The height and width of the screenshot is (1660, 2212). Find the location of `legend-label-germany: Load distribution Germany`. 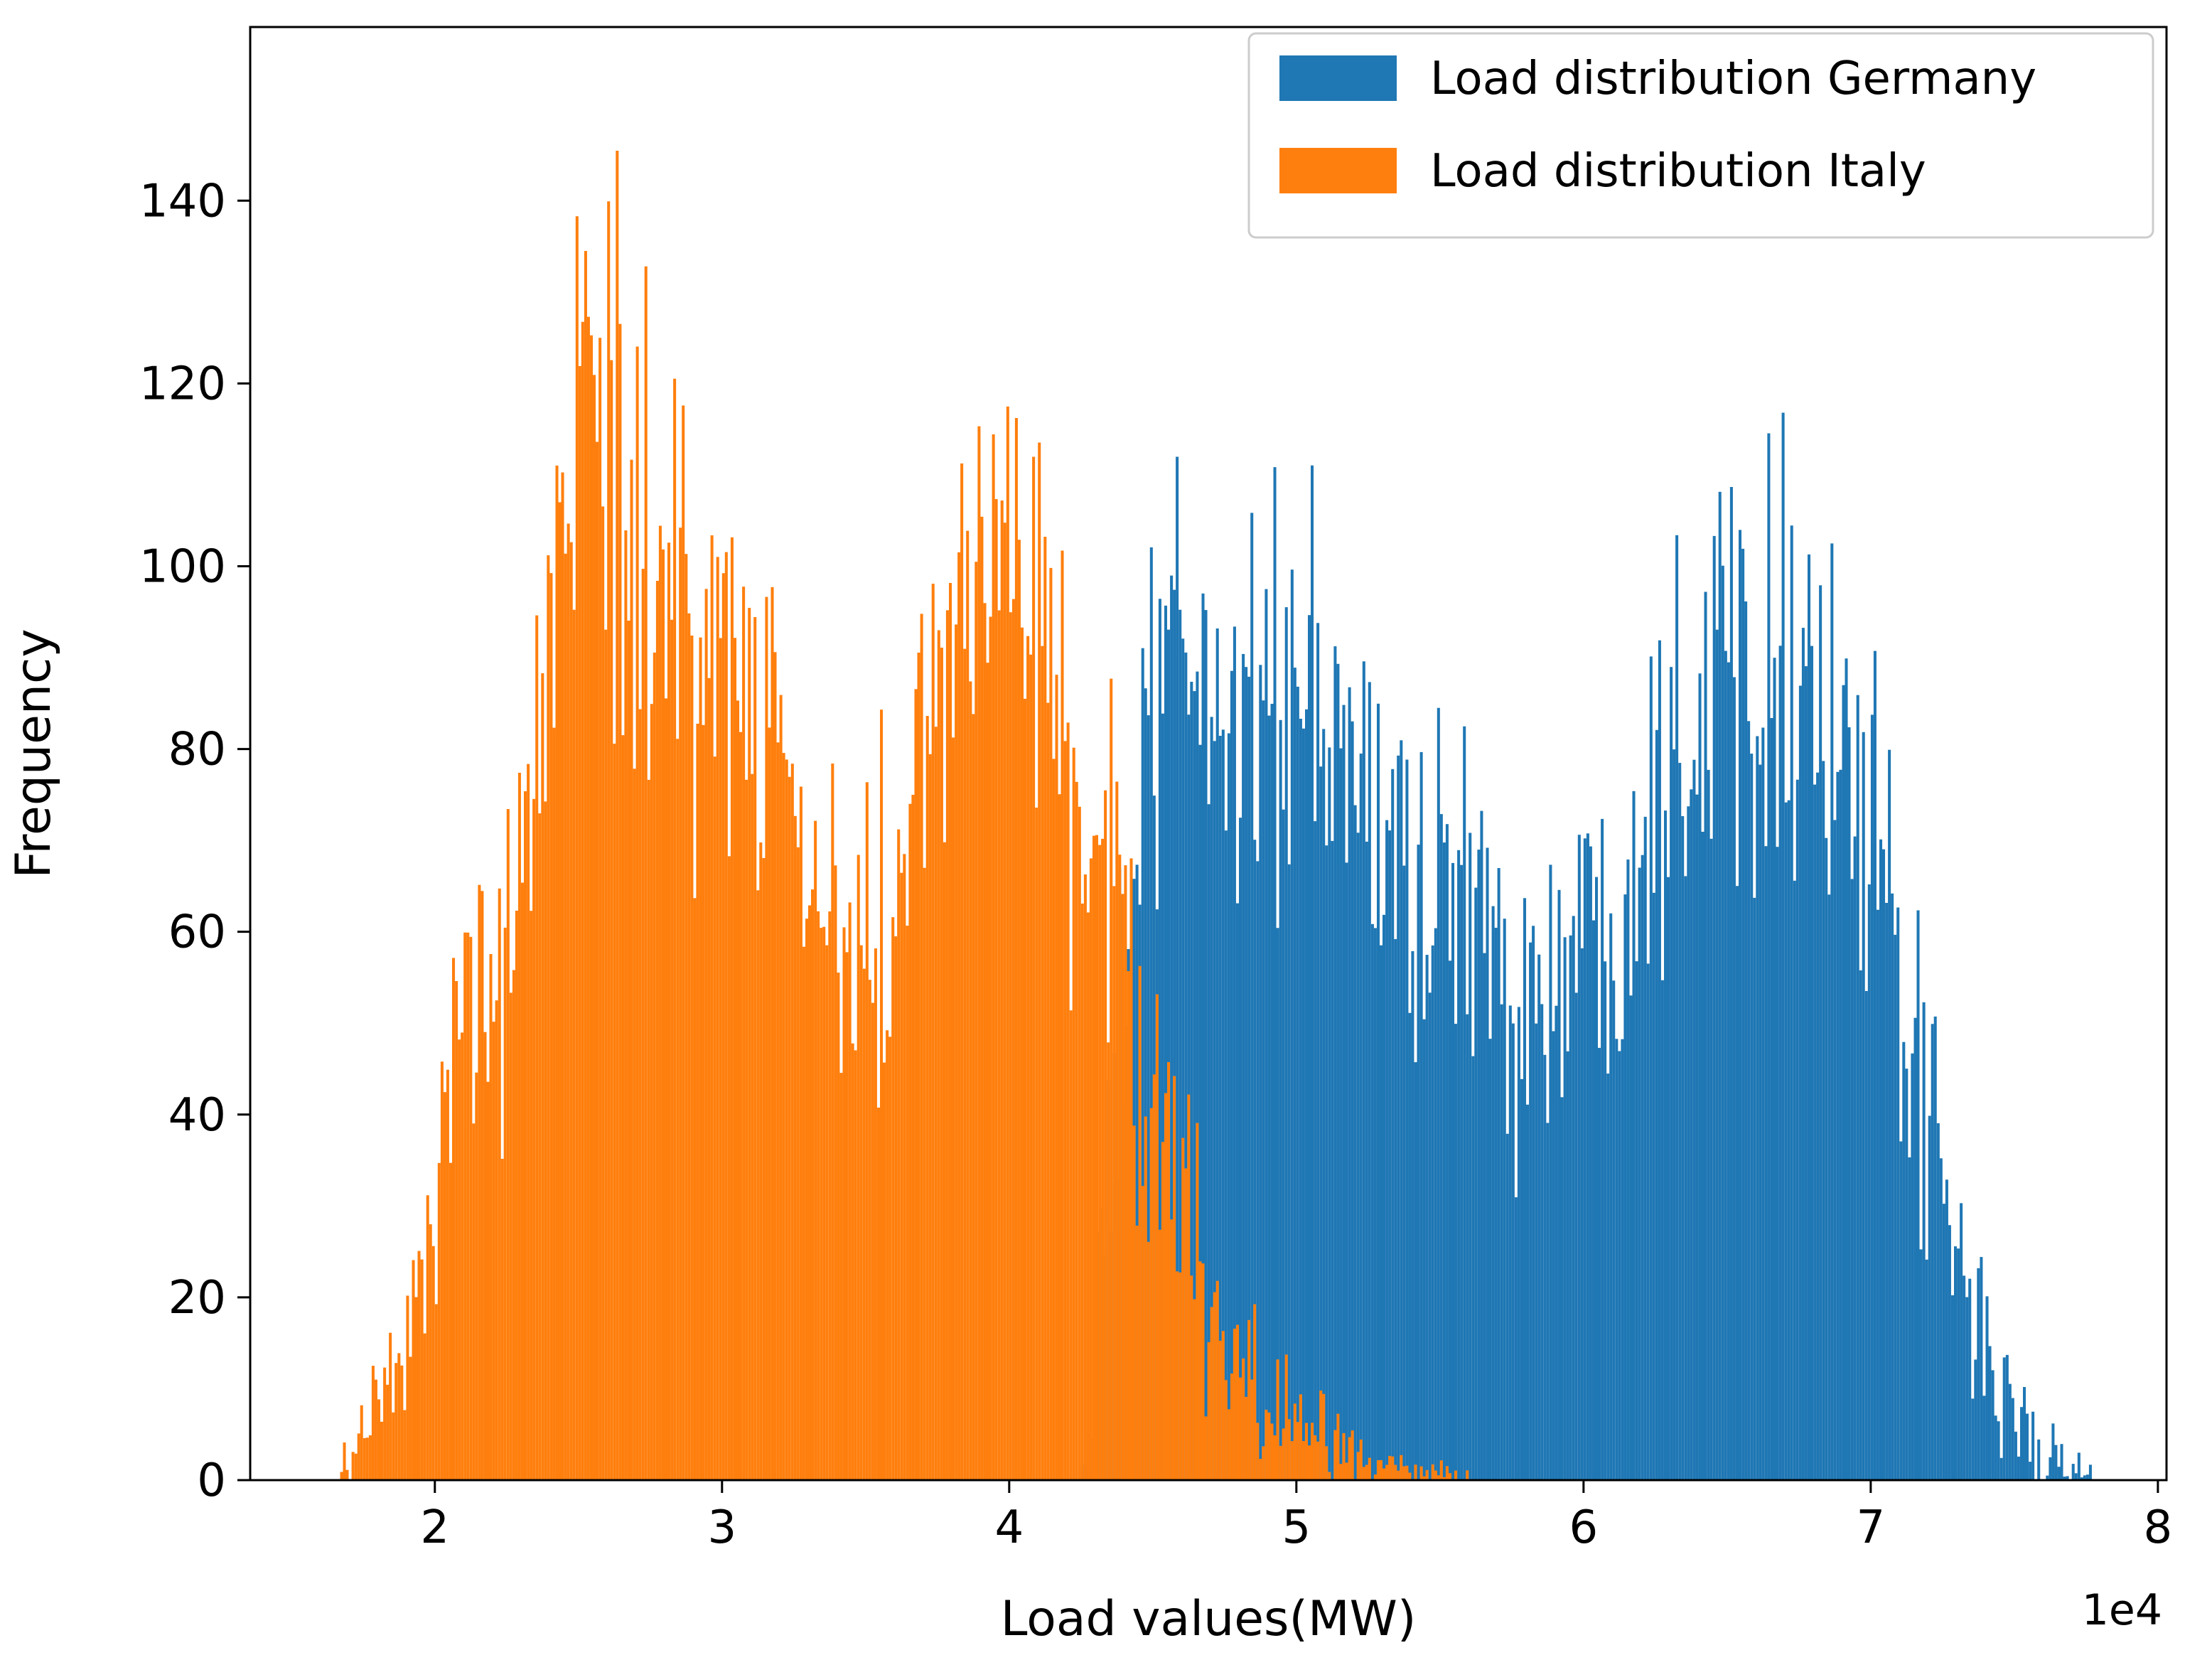

legend-label-germany: Load distribution Germany is located at coordinates (1733, 79).